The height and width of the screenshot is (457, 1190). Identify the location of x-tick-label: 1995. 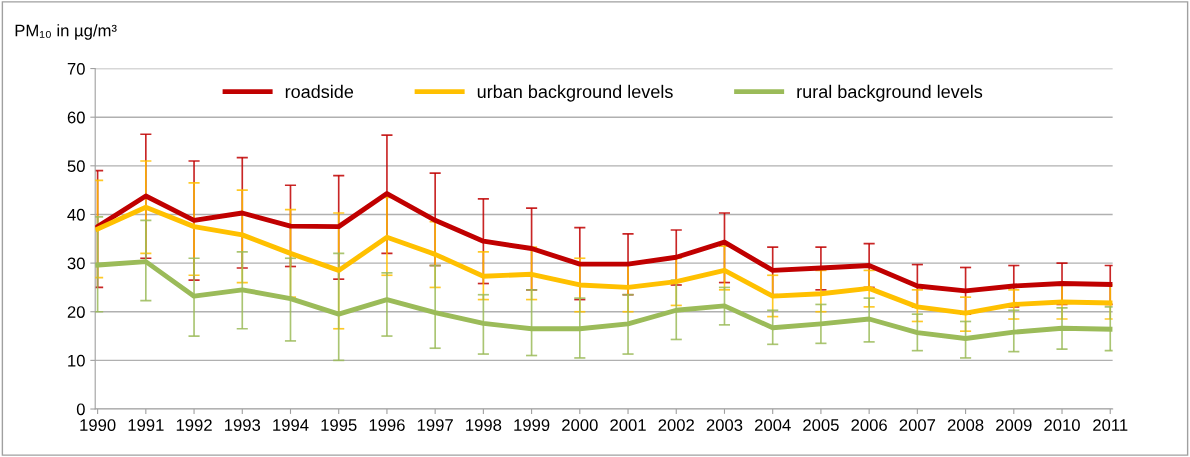
(339, 425).